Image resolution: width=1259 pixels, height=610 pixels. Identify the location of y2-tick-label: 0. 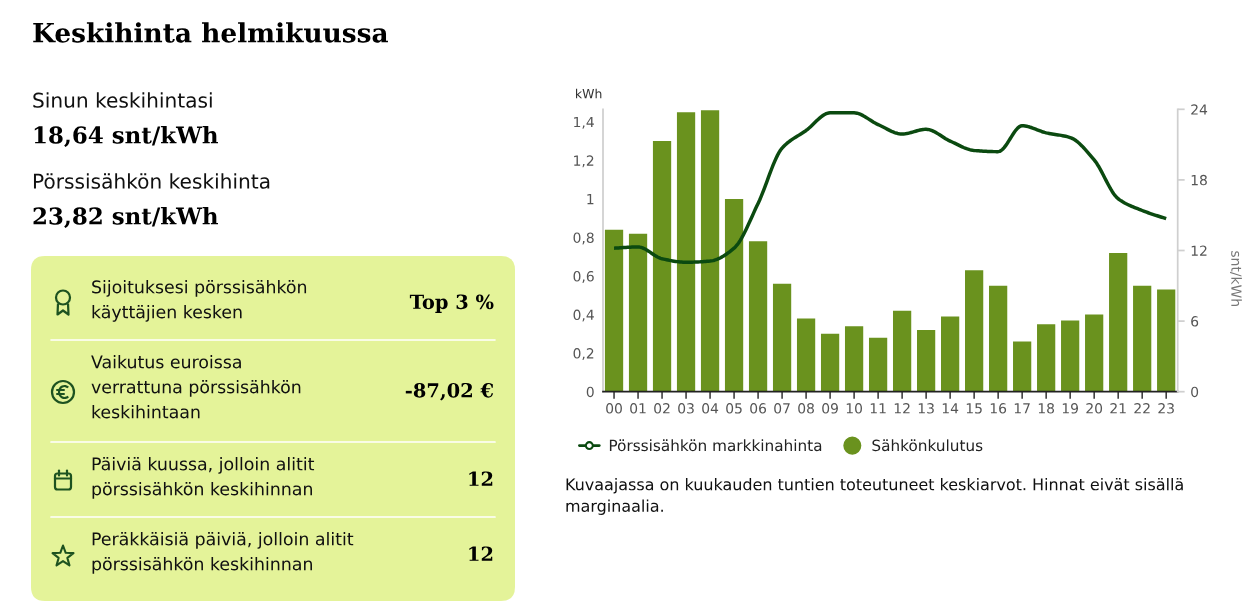
(1195, 392).